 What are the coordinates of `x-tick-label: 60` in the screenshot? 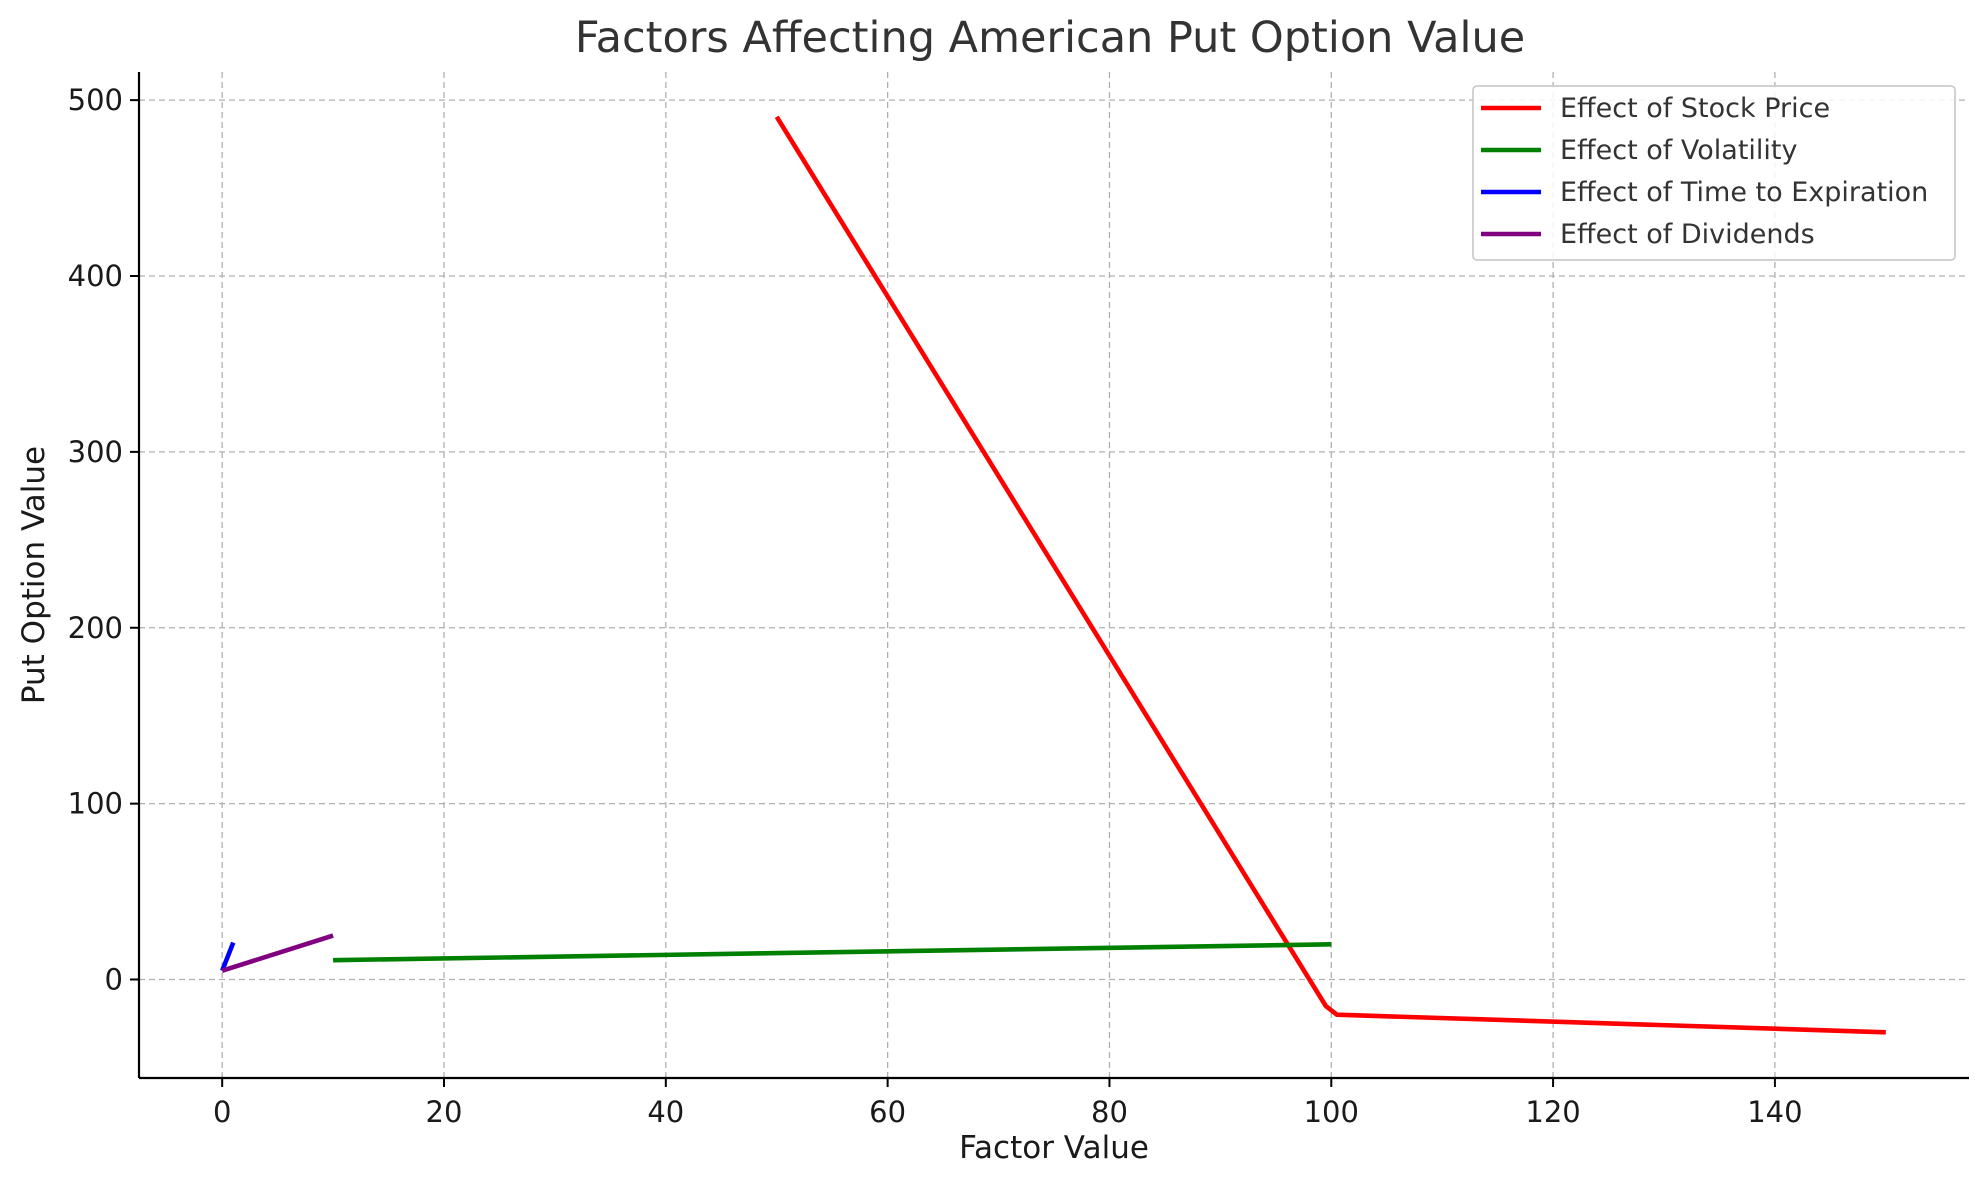 It's located at (887, 1112).